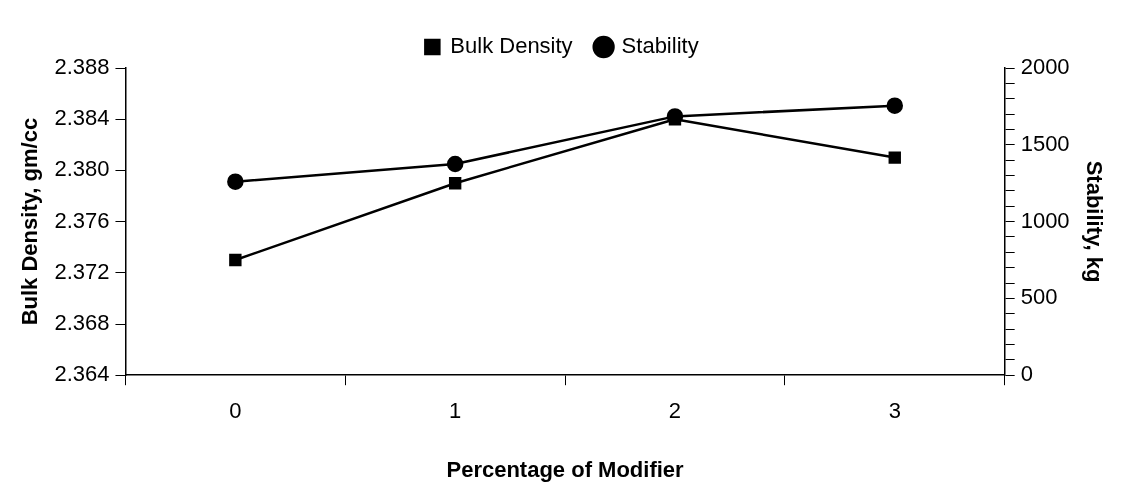  What do you see at coordinates (565, 469) in the screenshot?
I see `x-axis-title: Percentage of Modifier` at bounding box center [565, 469].